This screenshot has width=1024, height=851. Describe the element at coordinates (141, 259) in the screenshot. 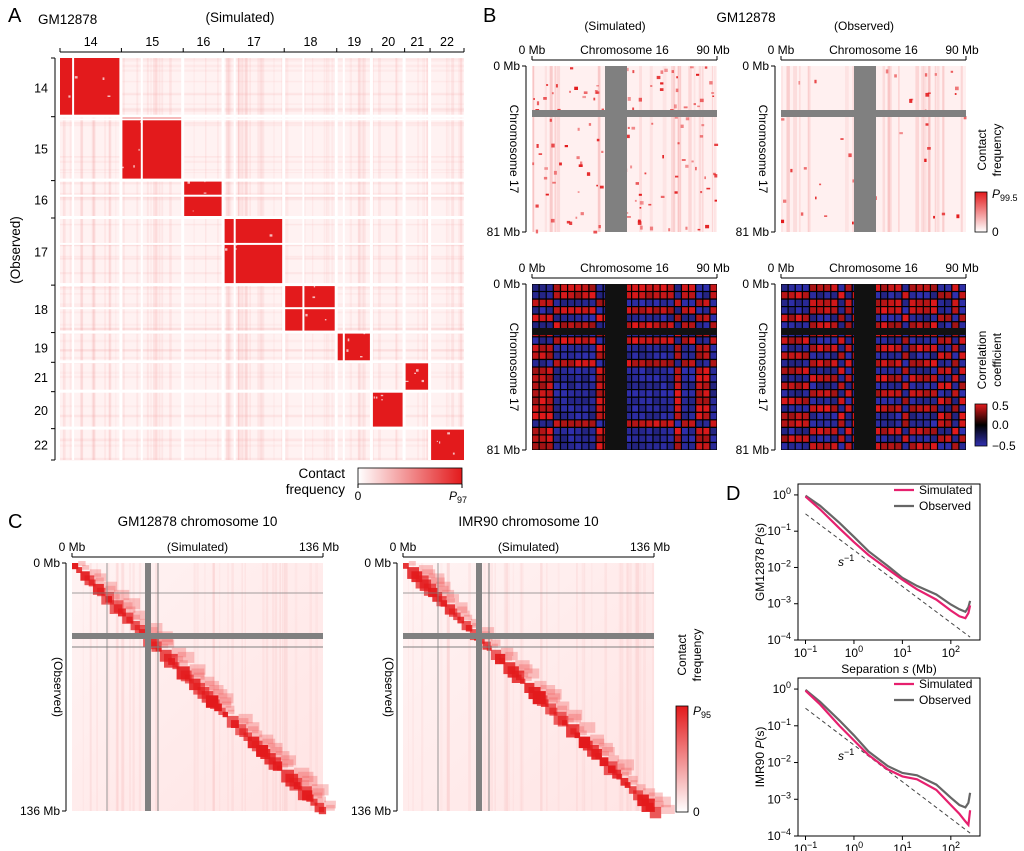

I see `panel-a-centromere` at that location.